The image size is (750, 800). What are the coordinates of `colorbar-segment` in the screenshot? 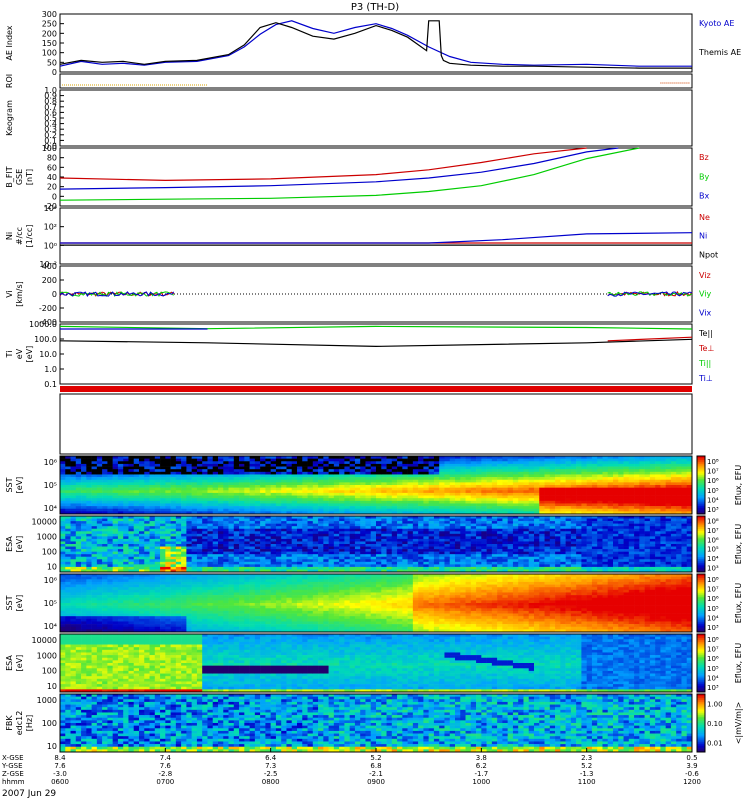 It's located at (701, 505).